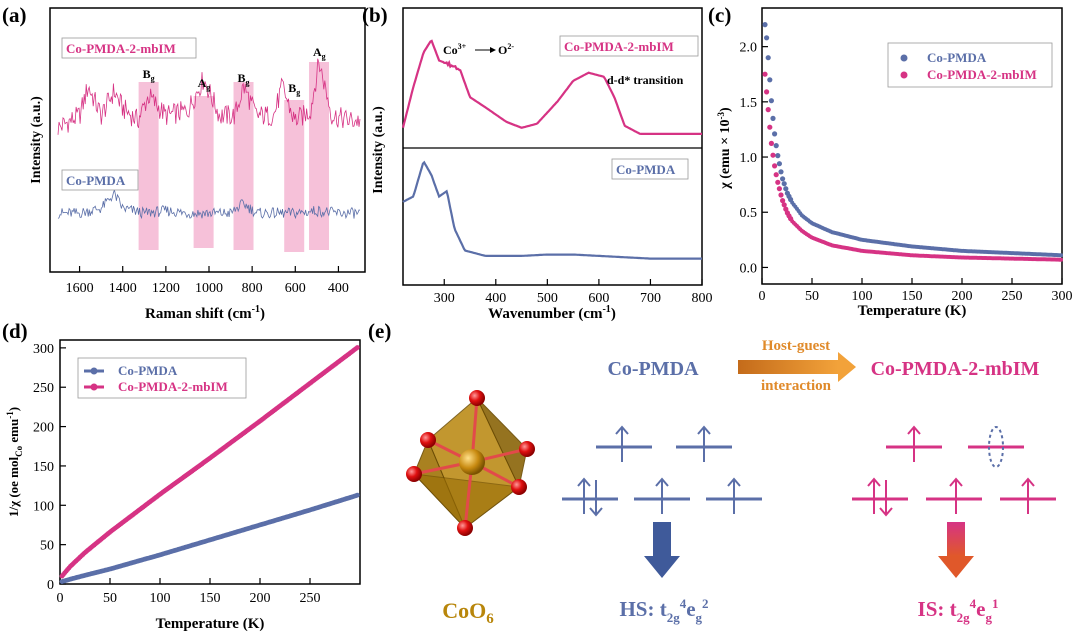 The image size is (1080, 639). What do you see at coordinates (43, 467) in the screenshot?
I see `y-tick-label: 150` at bounding box center [43, 467].